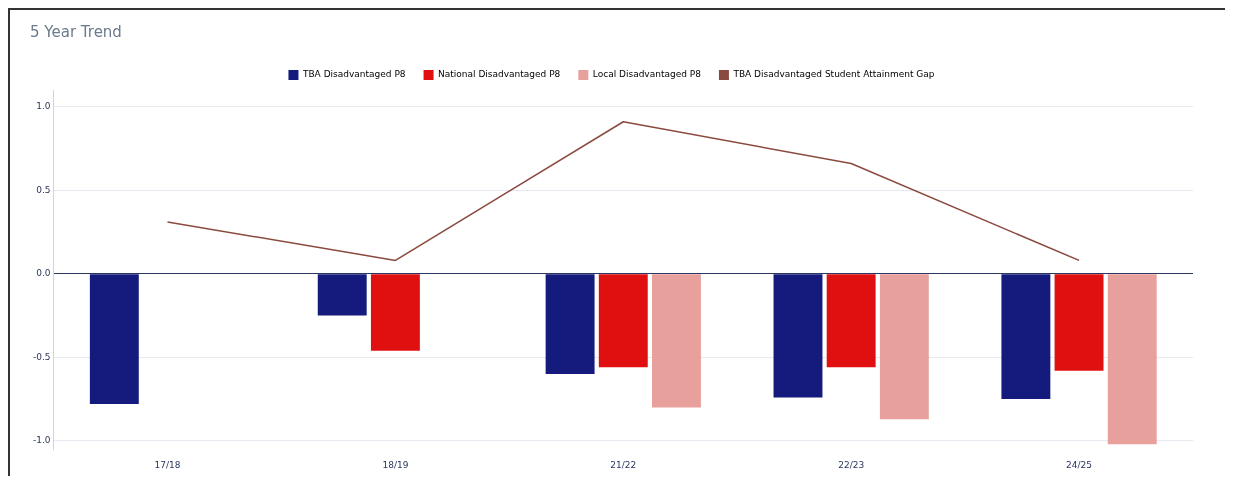 The width and height of the screenshot is (1241, 484). Describe the element at coordinates (353, 74) in the screenshot. I see `legend-label: TBA Disadvantaged P8` at that location.